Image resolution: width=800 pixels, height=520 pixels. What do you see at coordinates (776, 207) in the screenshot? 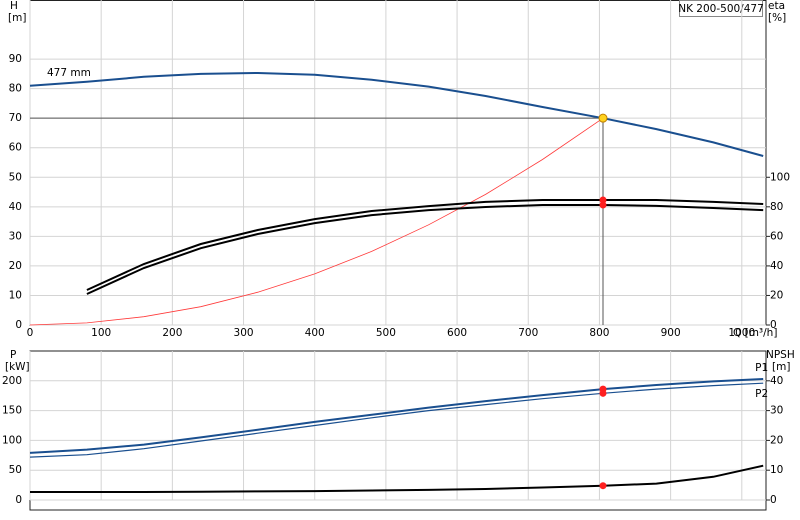
I see `y2-tick-label: 80` at bounding box center [776, 207].